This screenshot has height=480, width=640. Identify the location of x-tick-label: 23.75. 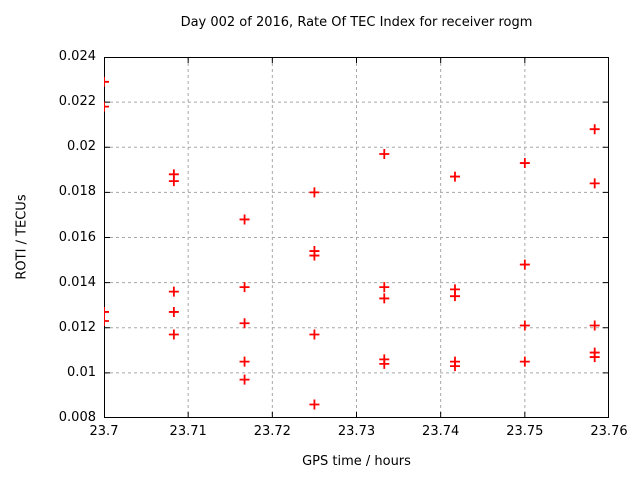
(525, 431).